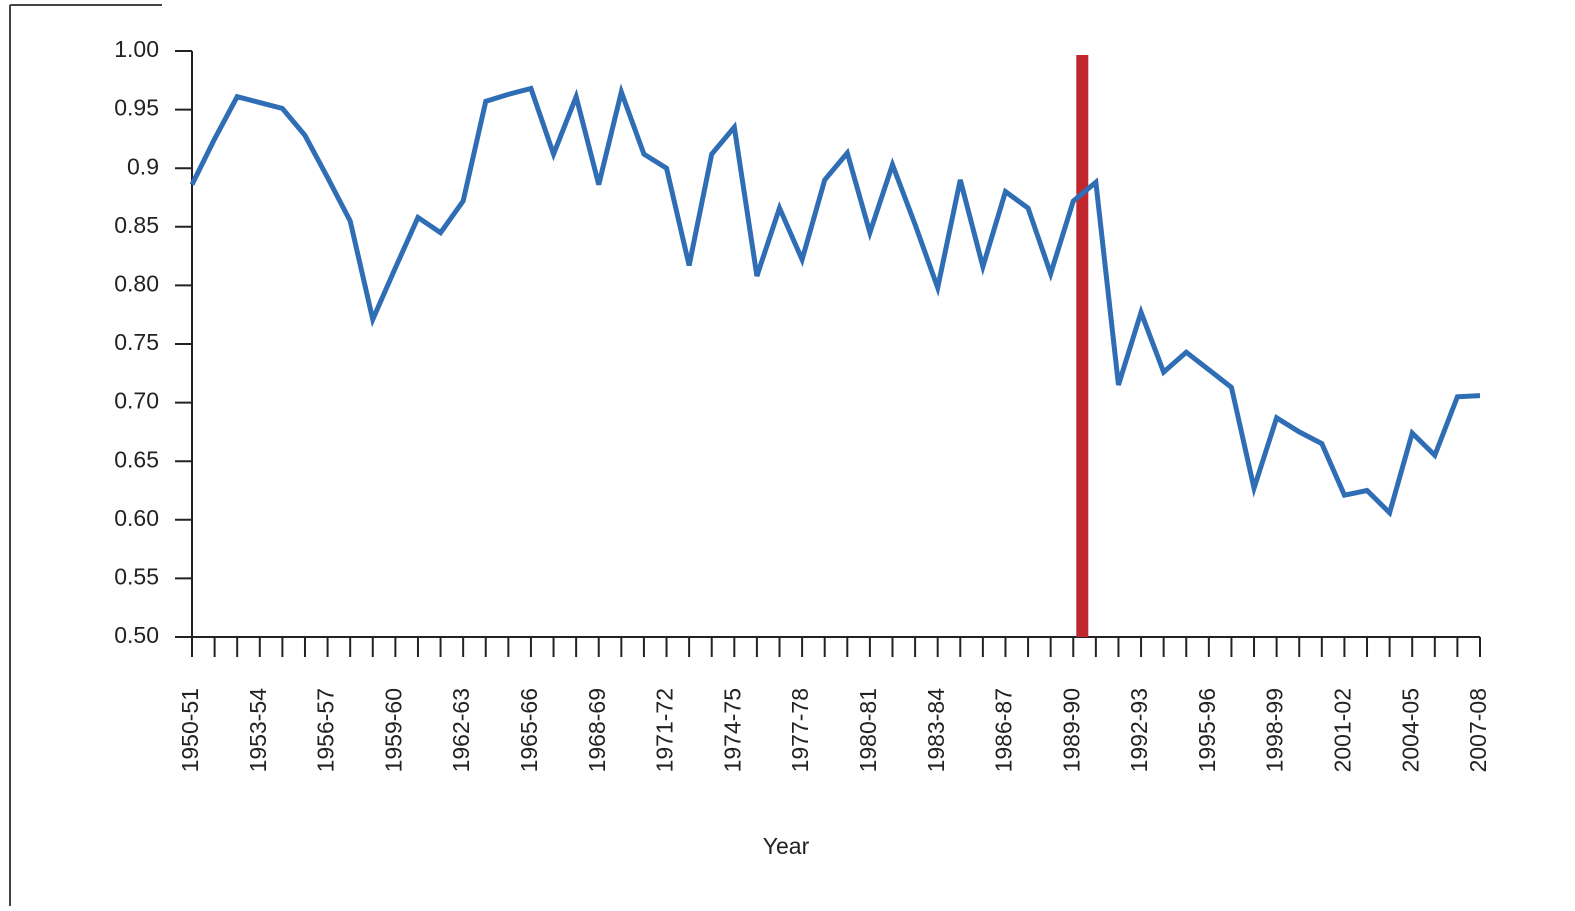 This screenshot has width=1575, height=911. What do you see at coordinates (190, 730) in the screenshot?
I see `x-tick-label: 1950-51` at bounding box center [190, 730].